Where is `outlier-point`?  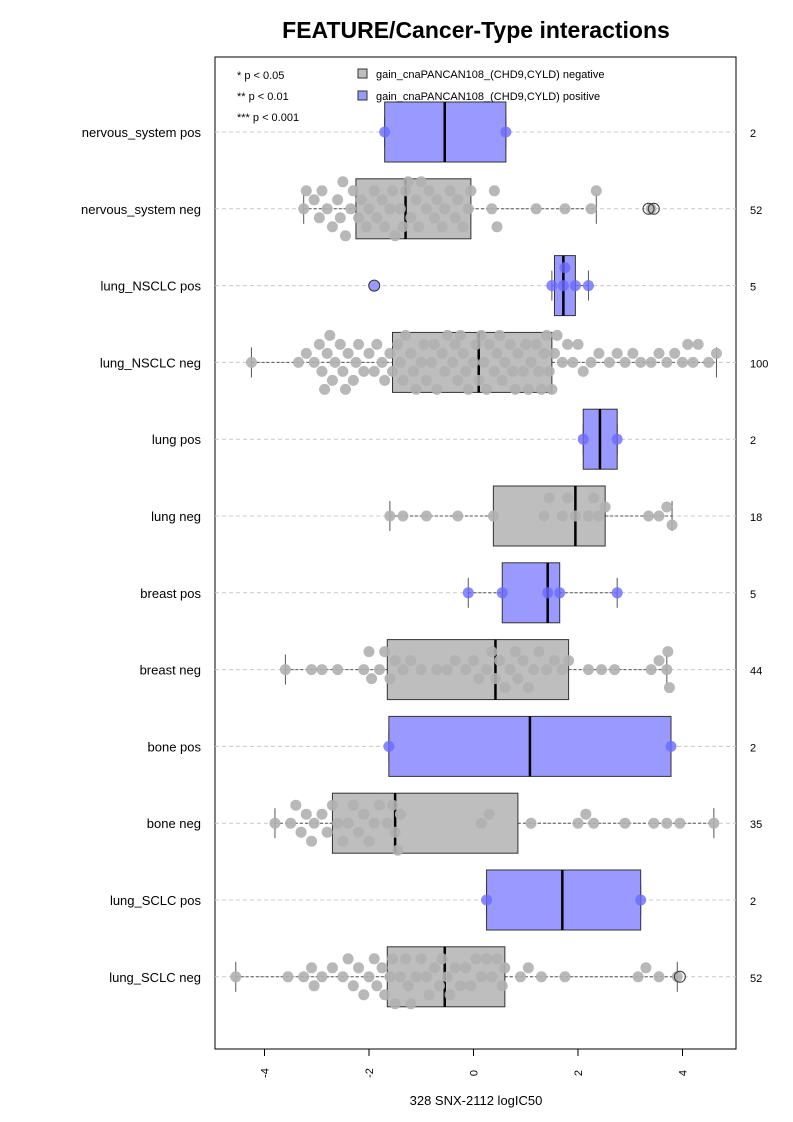 outlier-point is located at coordinates (653, 208).